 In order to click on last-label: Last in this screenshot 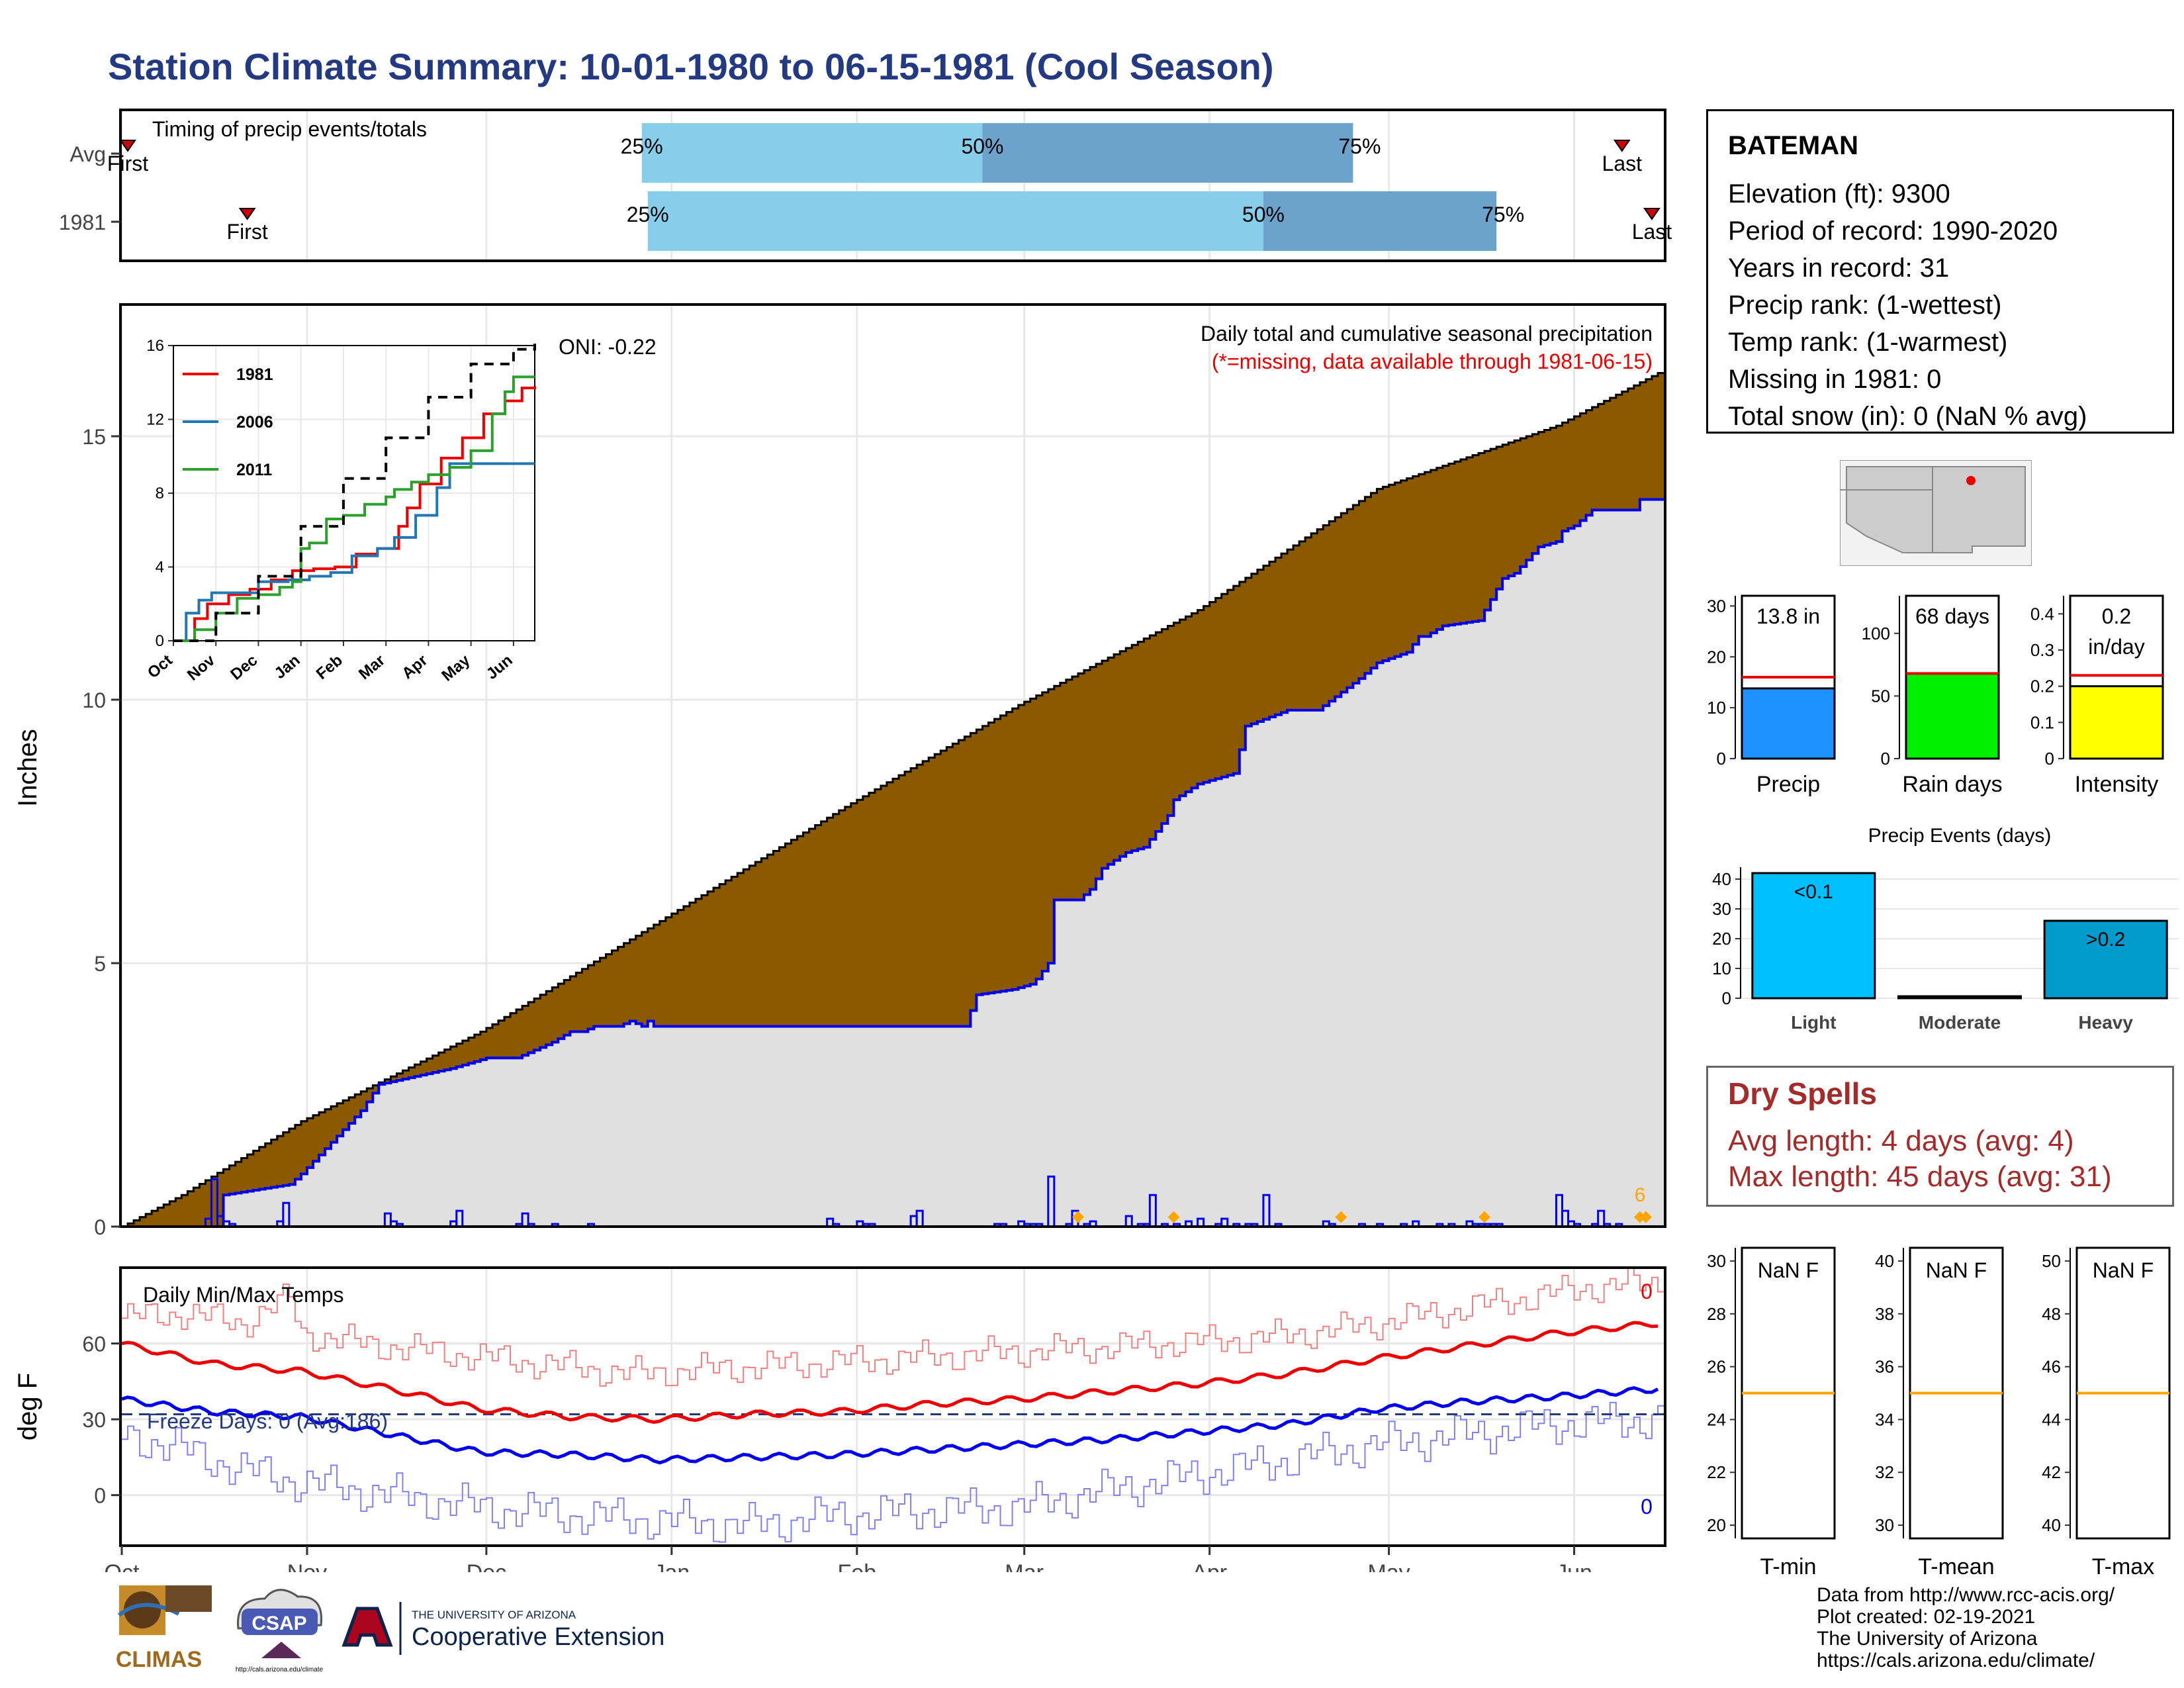, I will do `click(1622, 163)`.